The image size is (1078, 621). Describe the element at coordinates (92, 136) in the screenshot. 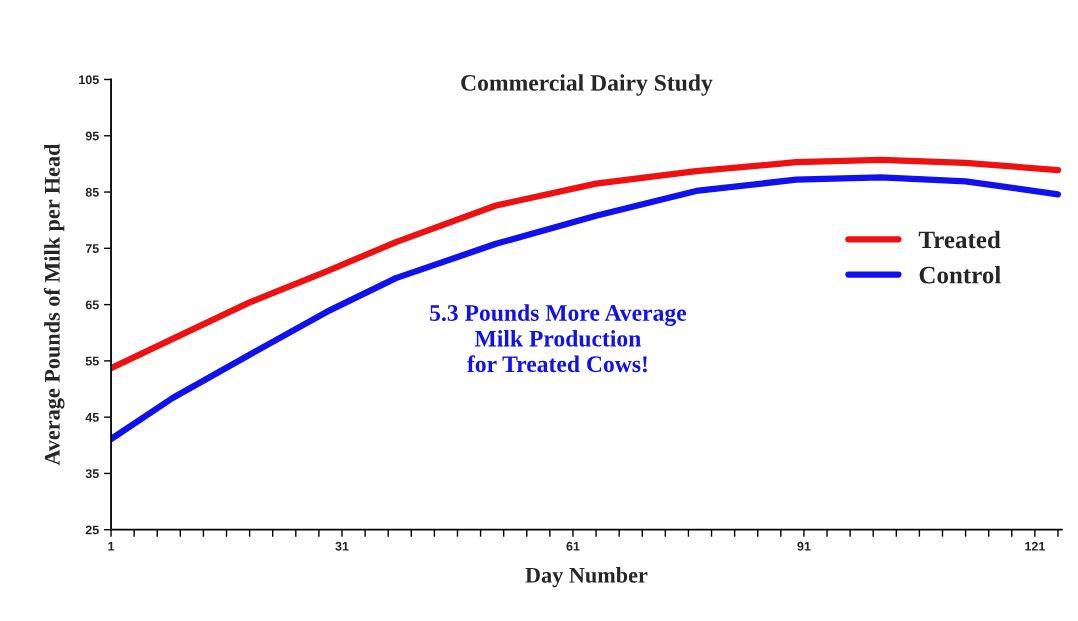

I see `y-tick-label: 95` at that location.